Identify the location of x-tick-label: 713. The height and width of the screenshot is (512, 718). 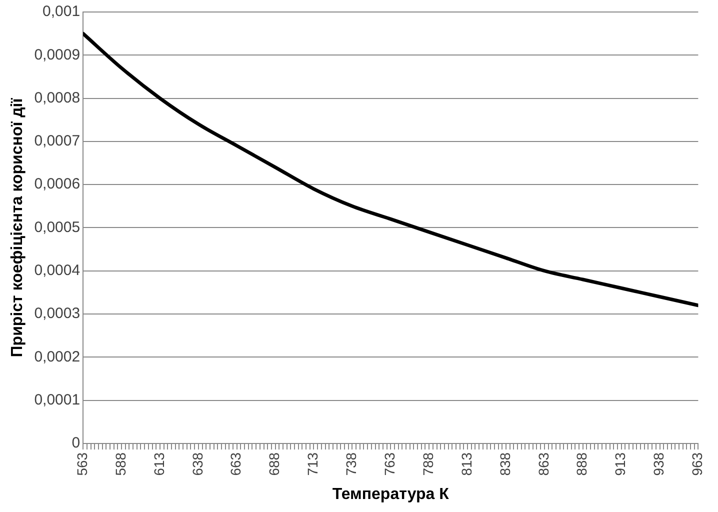
(312, 464).